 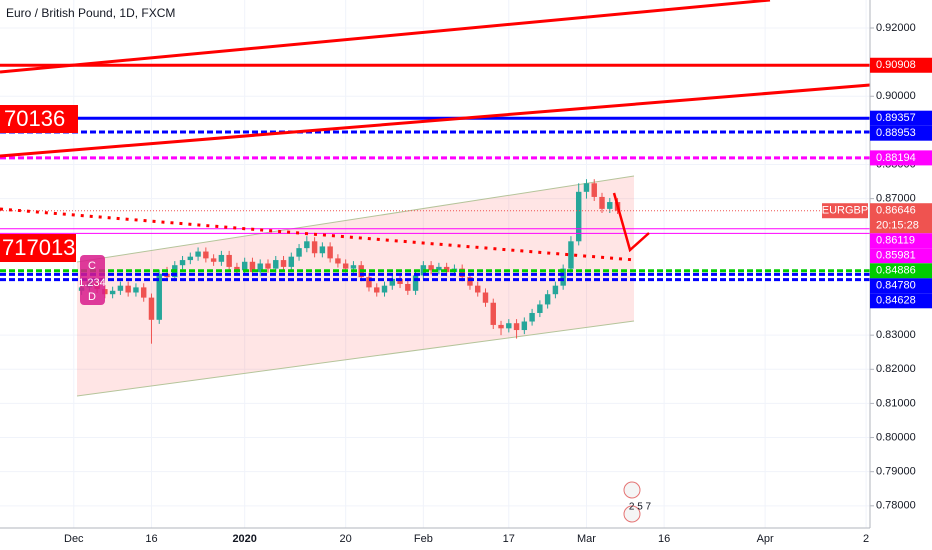 I want to click on channel-top, so click(x=355, y=219).